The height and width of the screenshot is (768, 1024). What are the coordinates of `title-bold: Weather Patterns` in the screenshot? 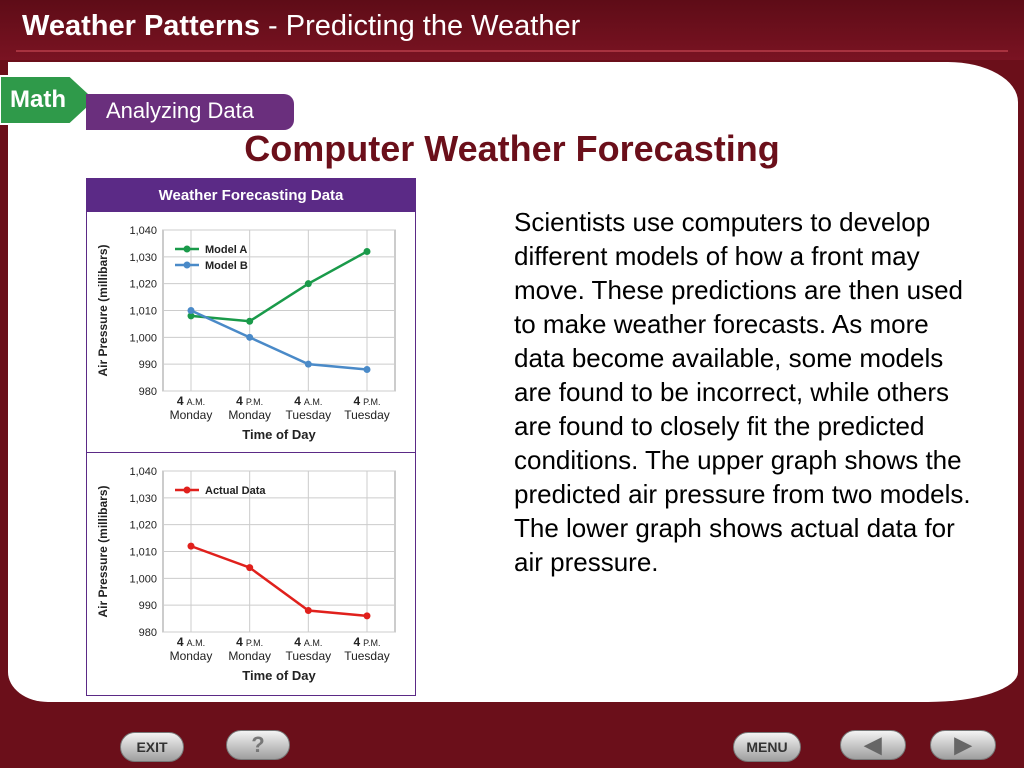 It's located at (141, 26).